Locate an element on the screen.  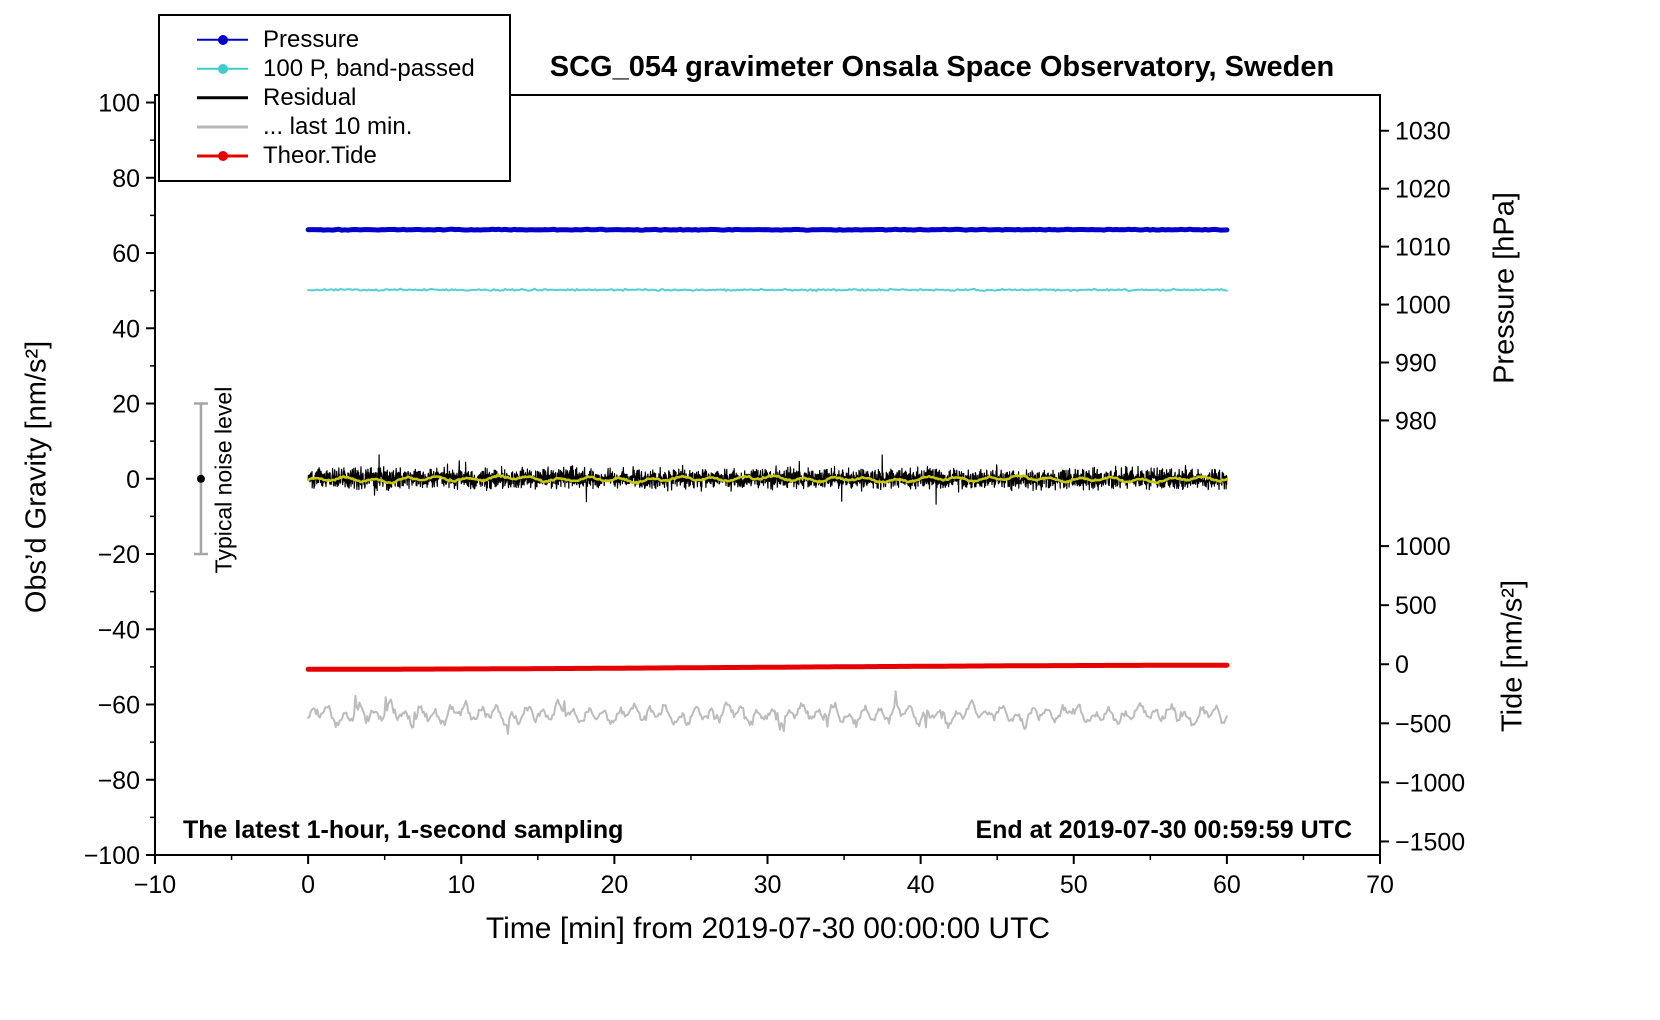
theor-tide-line-swatch is located at coordinates (222, 155).